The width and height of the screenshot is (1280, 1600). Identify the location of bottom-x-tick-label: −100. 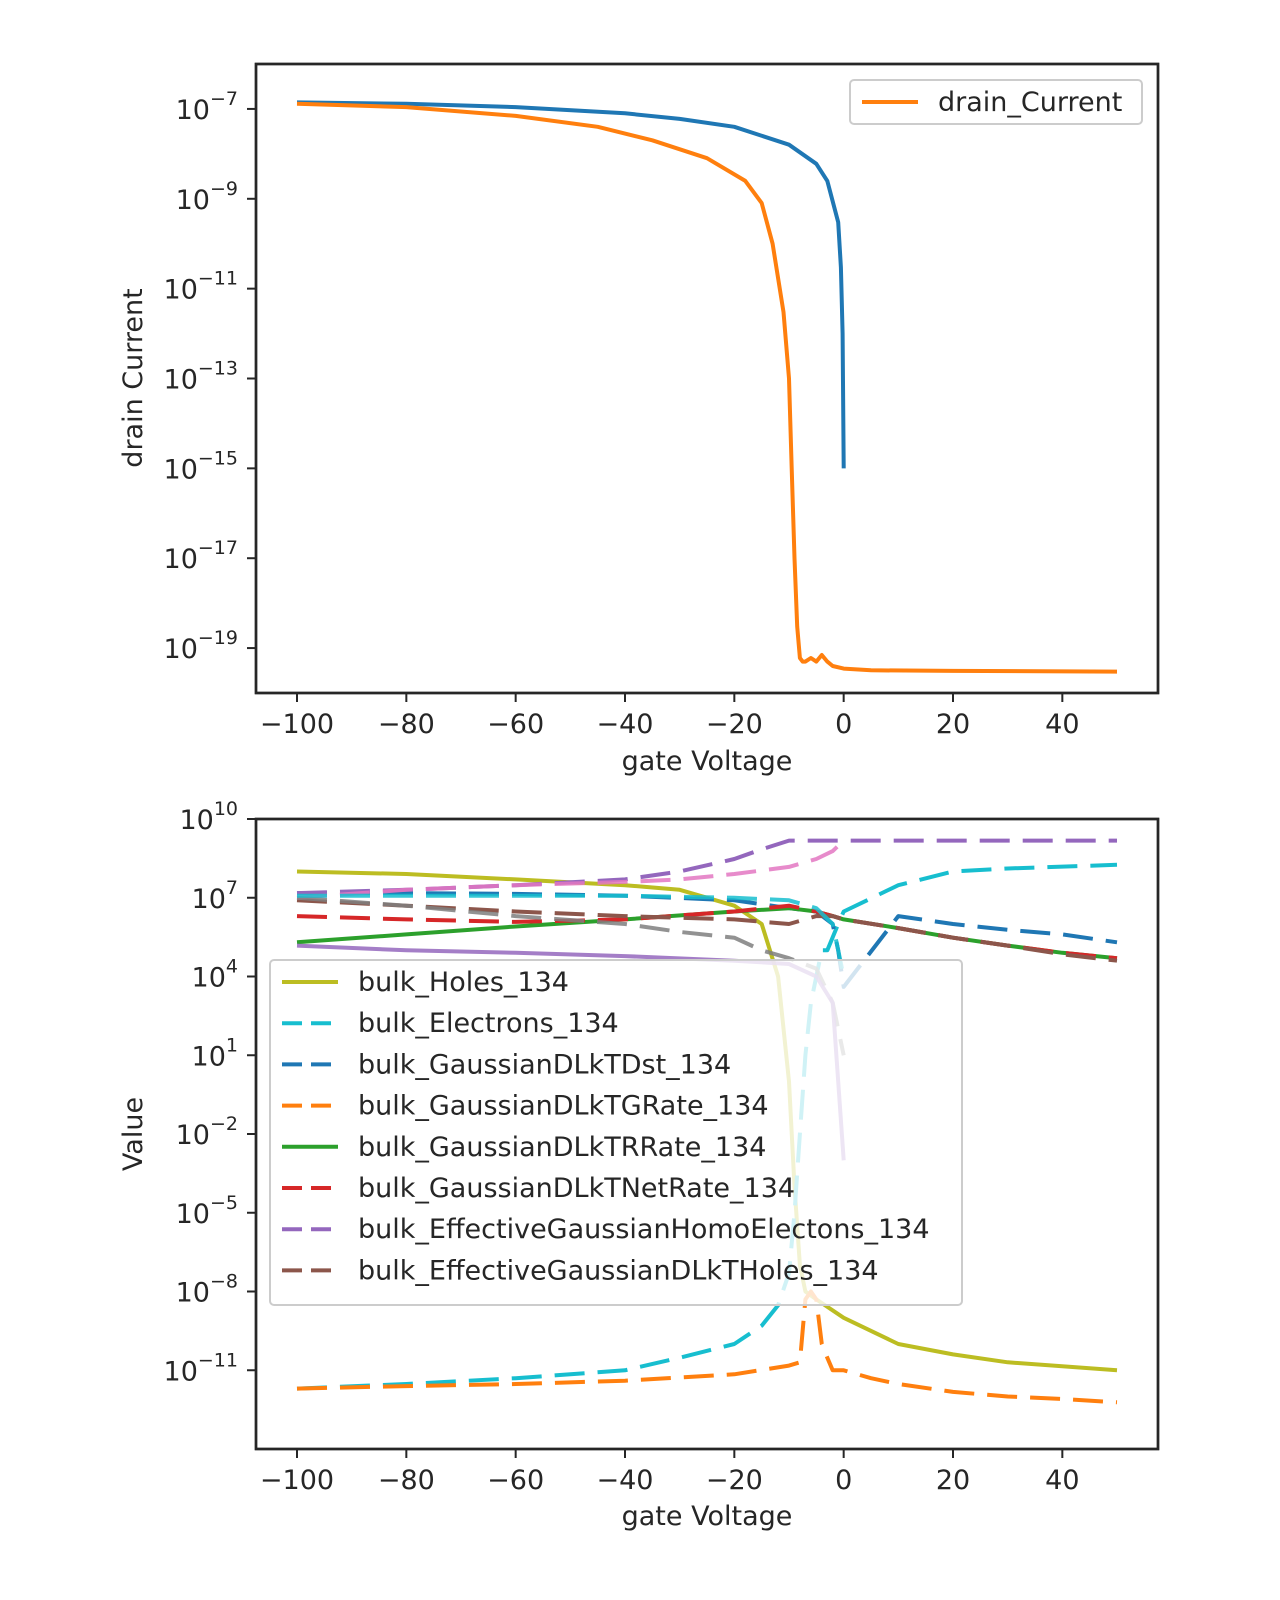
(297, 1480).